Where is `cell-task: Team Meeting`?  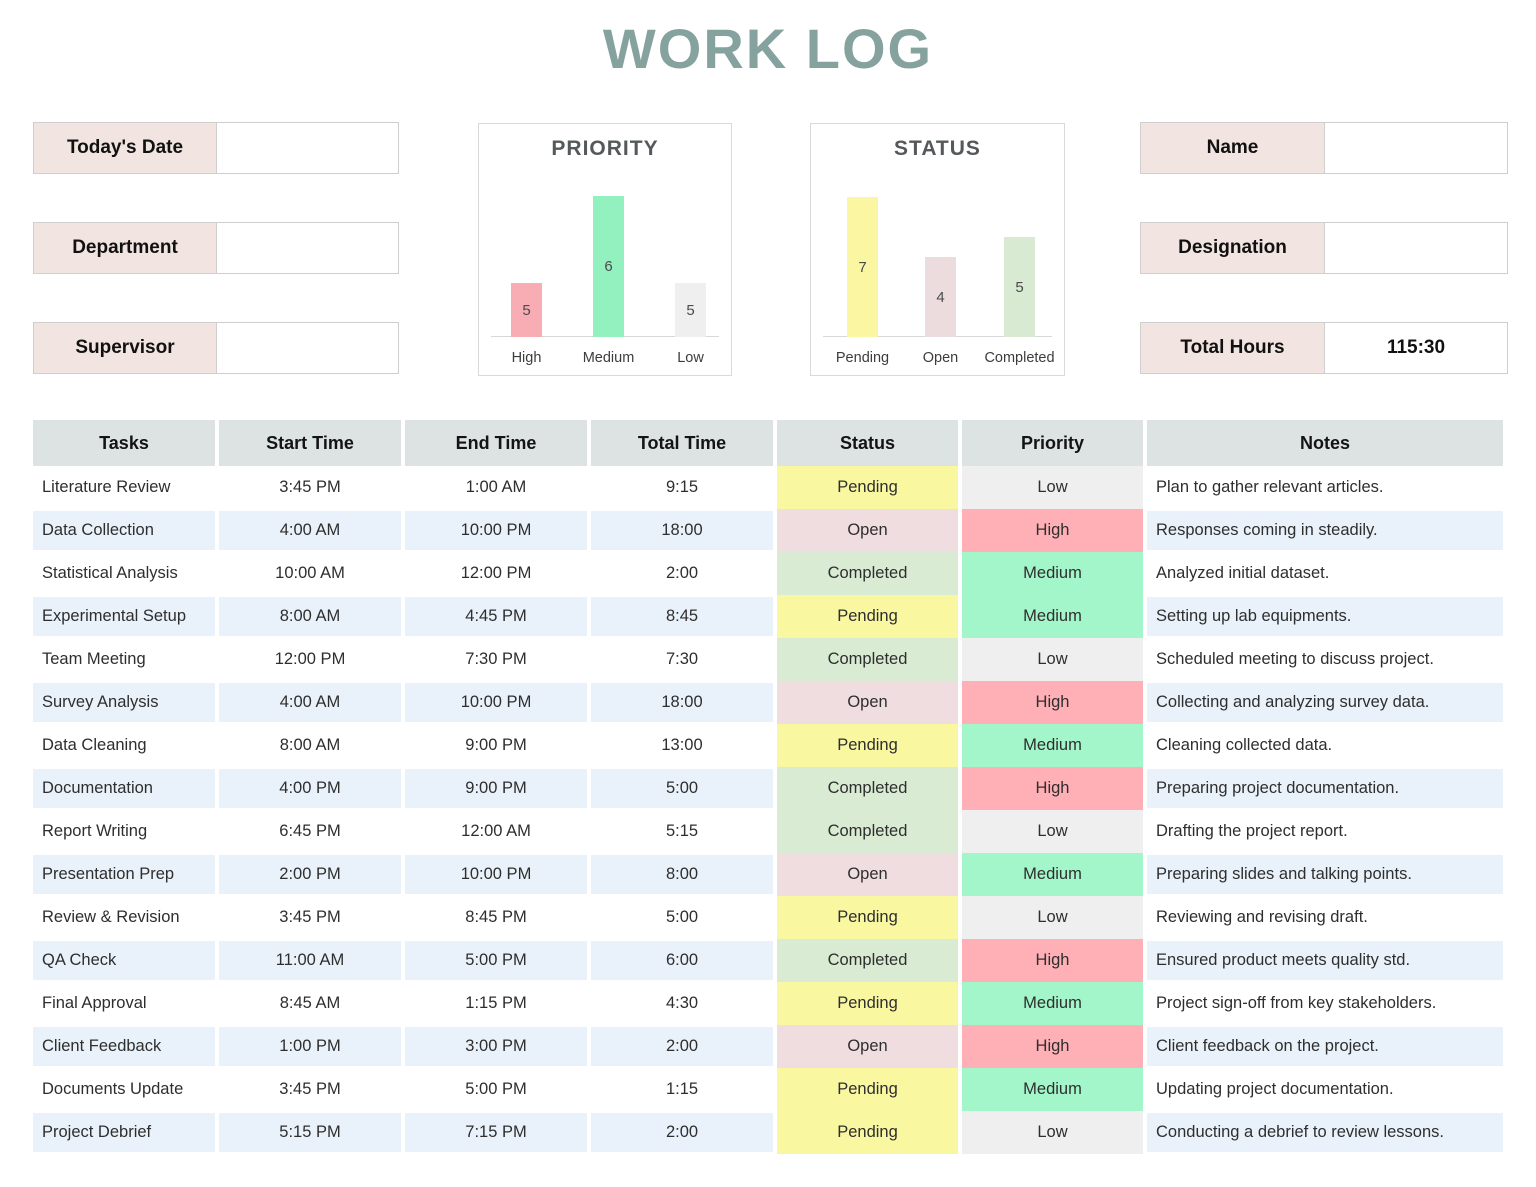 cell-task: Team Meeting is located at coordinates (124, 659).